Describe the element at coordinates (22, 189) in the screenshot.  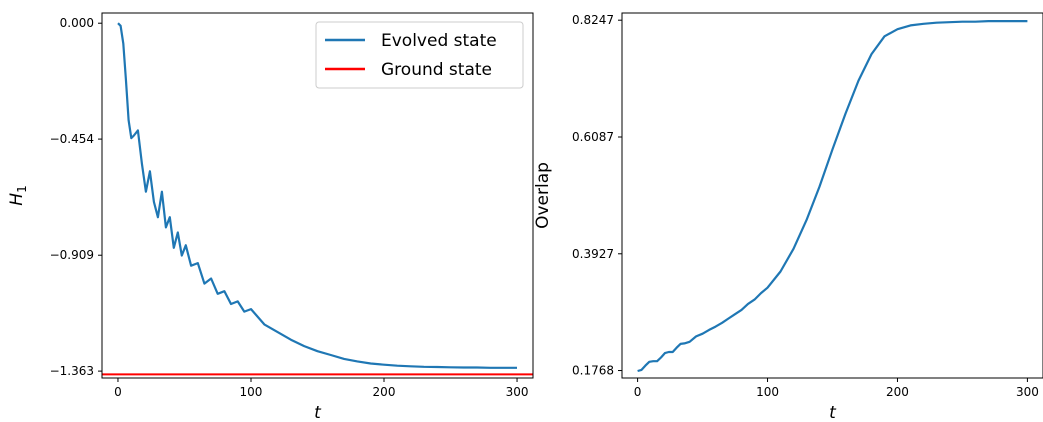
I see `left-y-axis-label-subscript: 1` at that location.